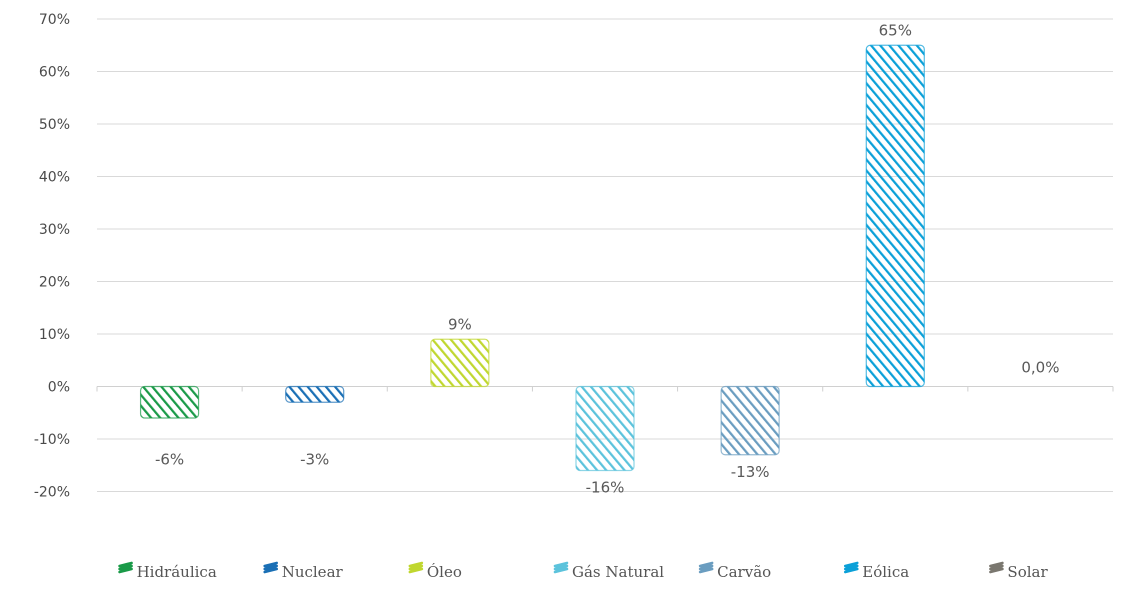 The width and height of the screenshot is (1135, 591). What do you see at coordinates (750, 420) in the screenshot?
I see `bar-carvao` at bounding box center [750, 420].